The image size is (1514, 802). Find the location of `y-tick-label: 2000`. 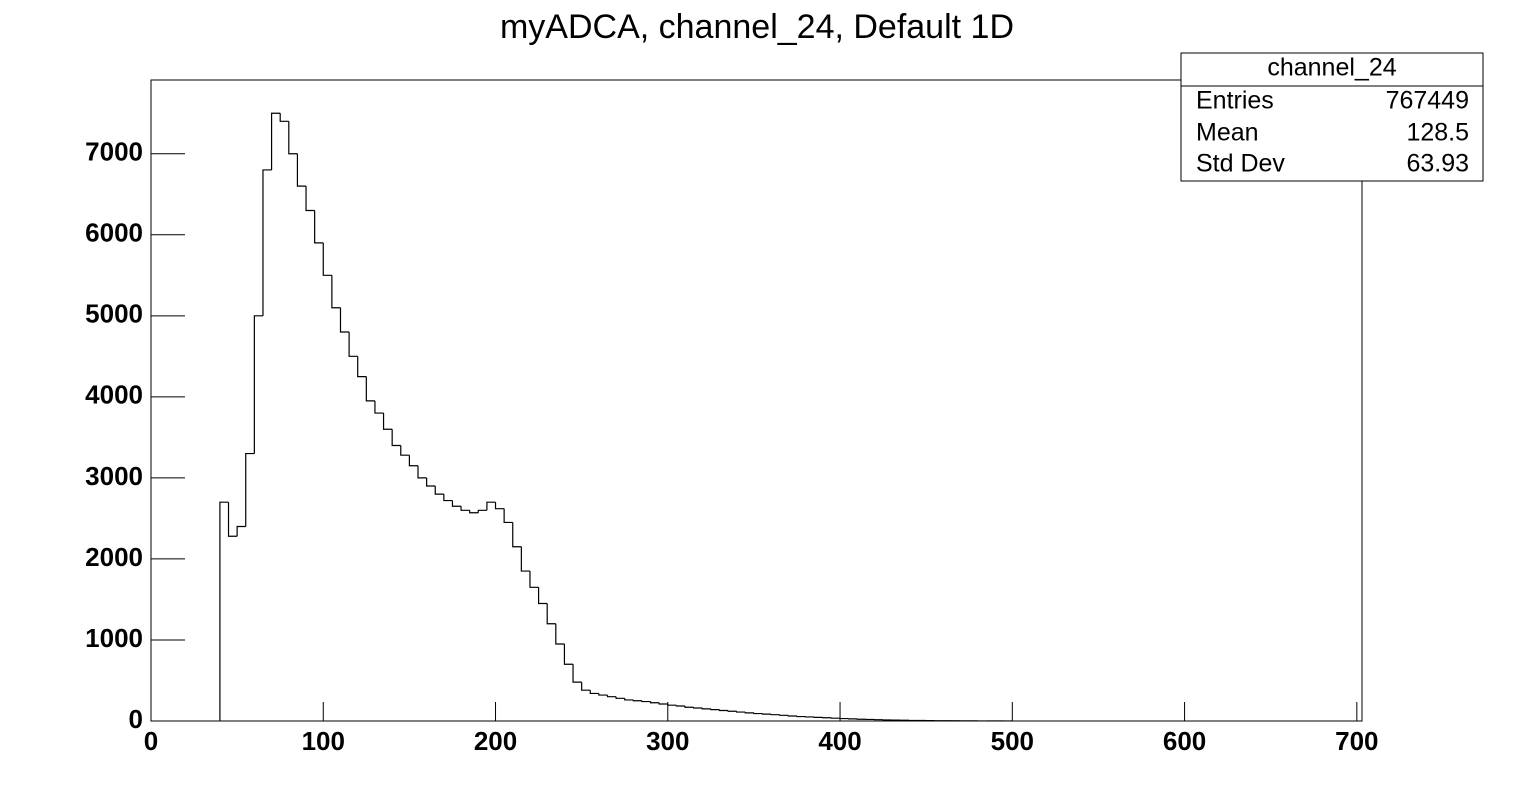

y-tick-label: 2000 is located at coordinates (114, 557).